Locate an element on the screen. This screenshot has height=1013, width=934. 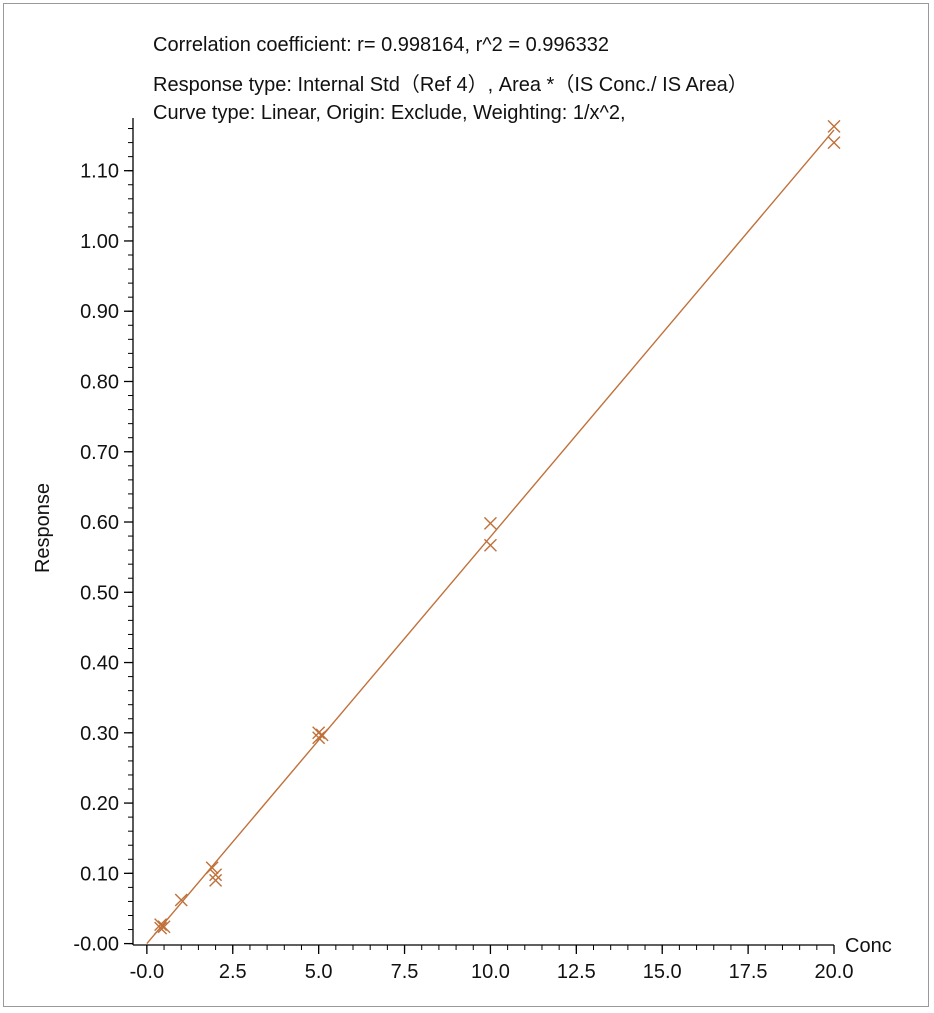
y-axis-label: Response is located at coordinates (43, 528).